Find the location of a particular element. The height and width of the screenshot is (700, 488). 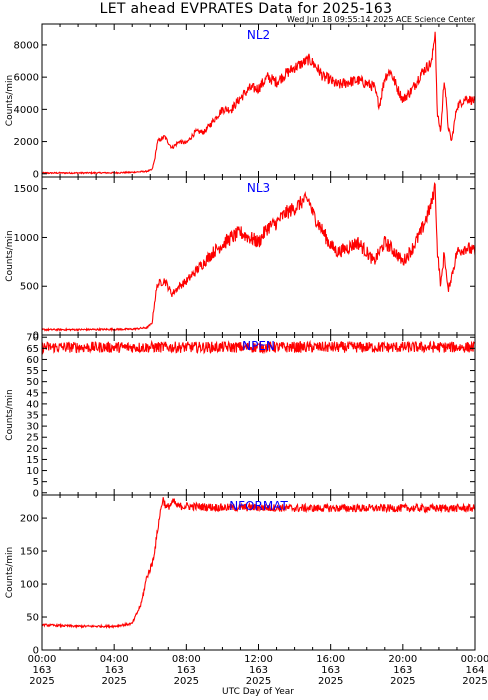

y-tick-label: 100 is located at coordinates (29, 585).